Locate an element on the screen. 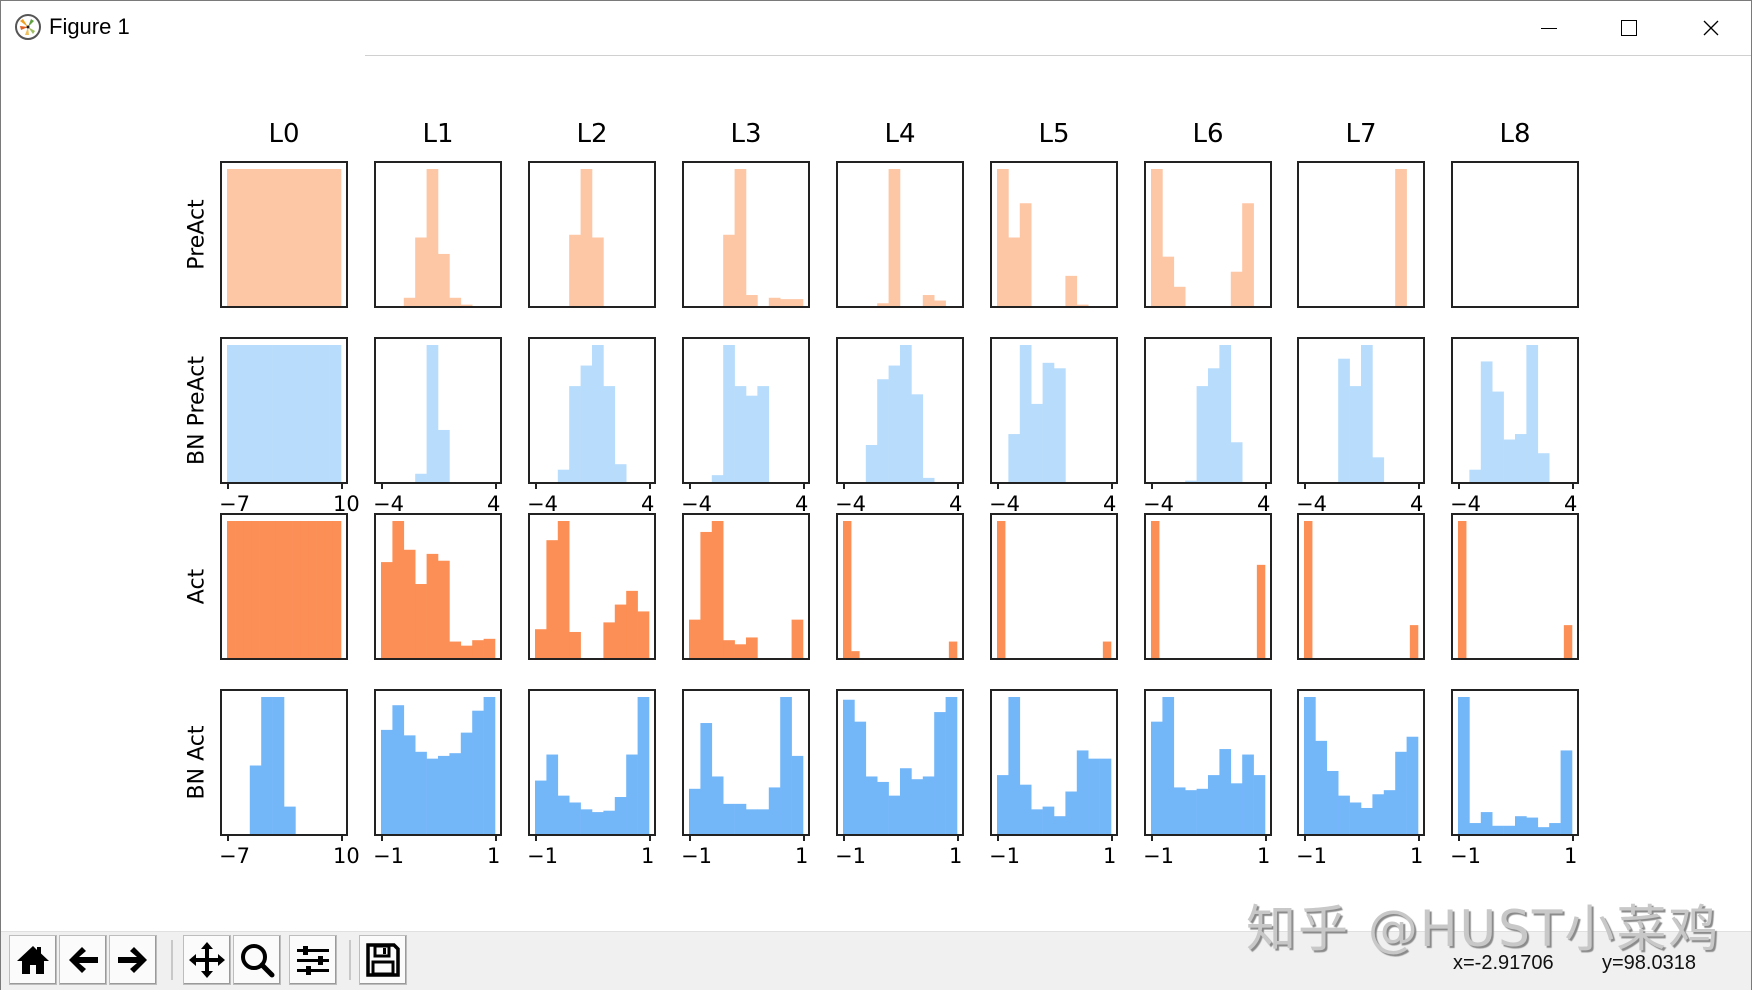 The width and height of the screenshot is (1752, 990). back-button is located at coordinates (83, 960).